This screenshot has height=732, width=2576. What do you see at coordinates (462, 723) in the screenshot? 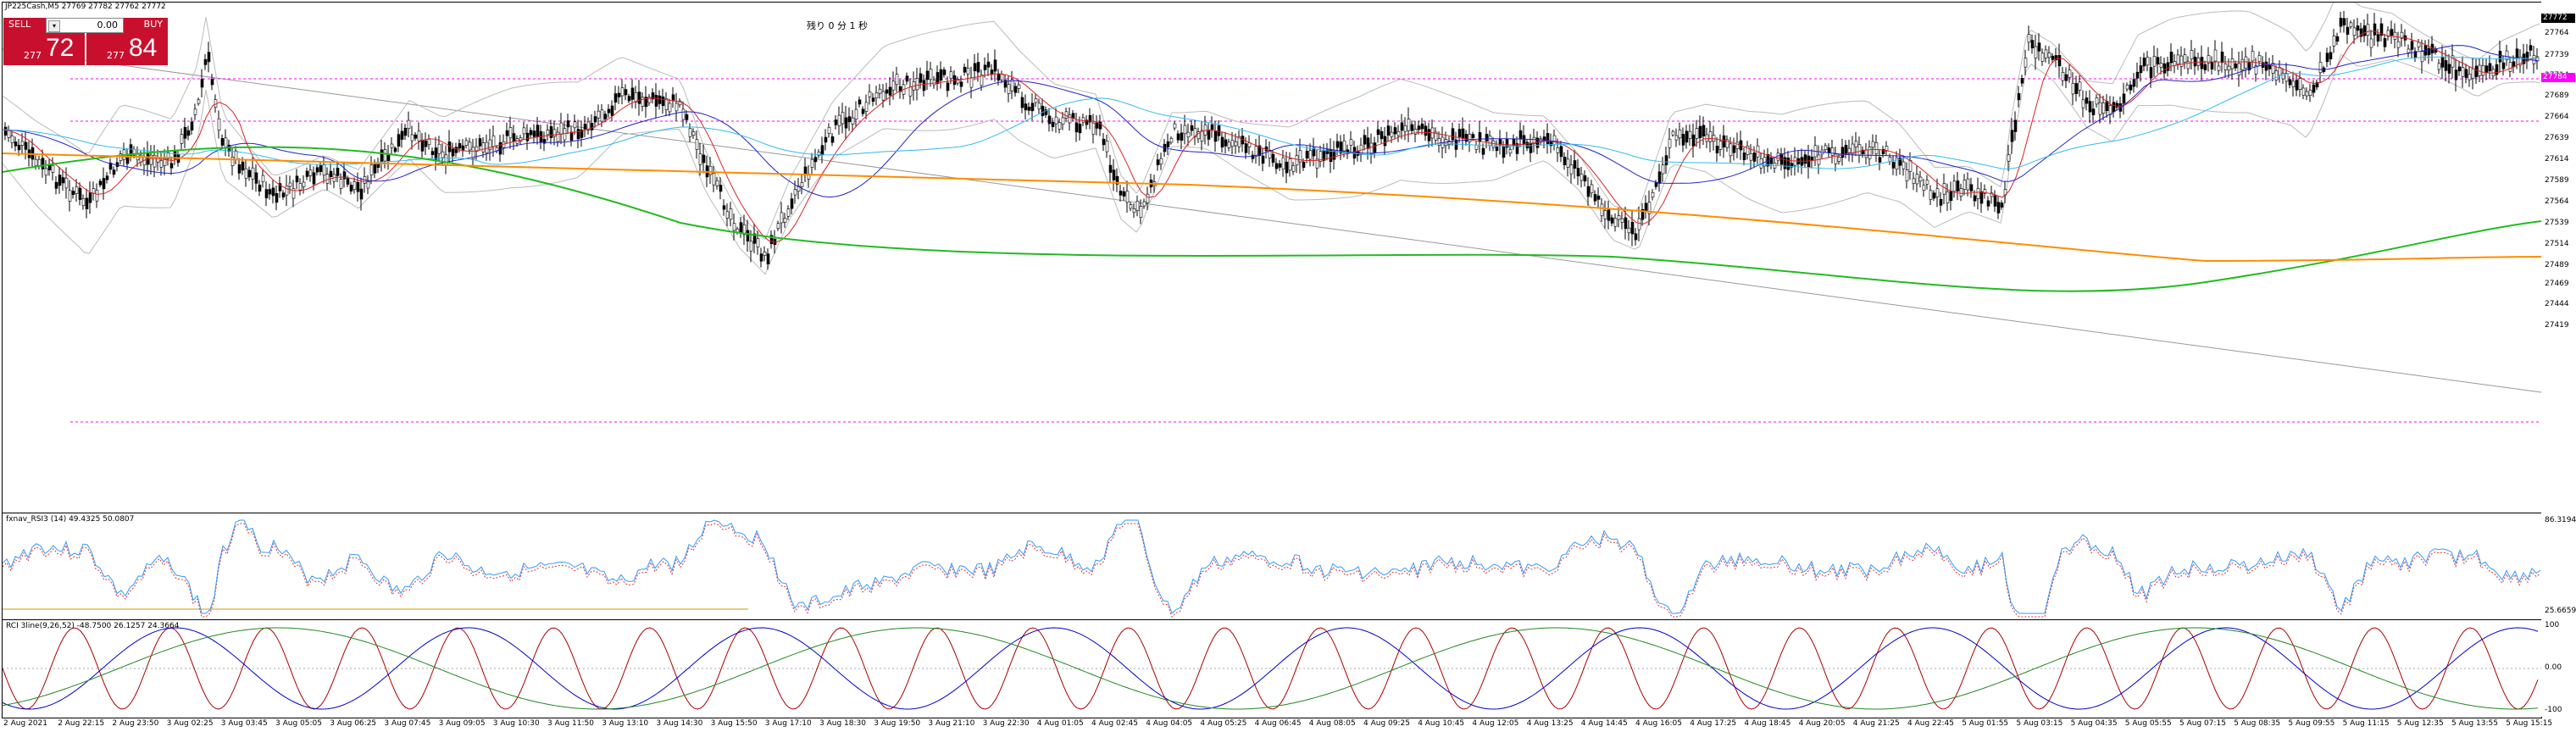
I see `time-axis-label: 3 Aug 09:05` at bounding box center [462, 723].